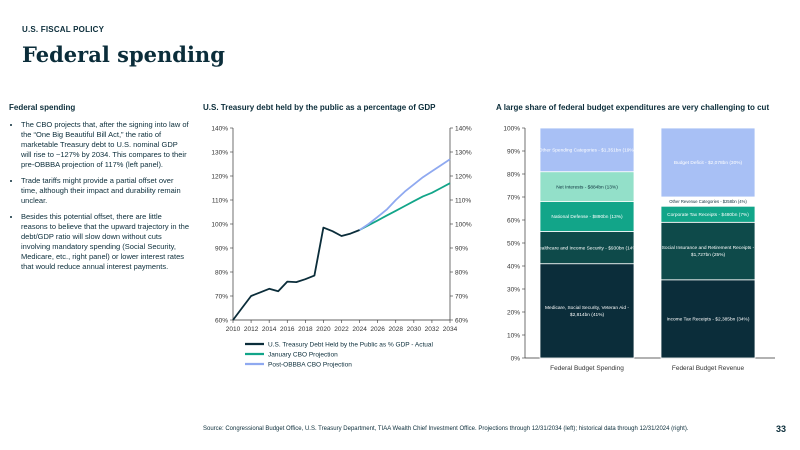 The height and width of the screenshot is (450, 800). Describe the element at coordinates (463, 153) in the screenshot. I see `y-tick-label-right: 130%` at that location.